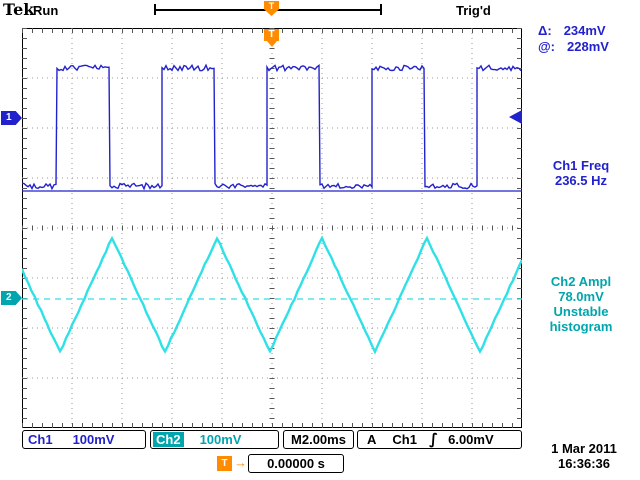 This screenshot has height=480, width=640. I want to click on ch1-scale-readout: Ch1 100mV, so click(84, 439).